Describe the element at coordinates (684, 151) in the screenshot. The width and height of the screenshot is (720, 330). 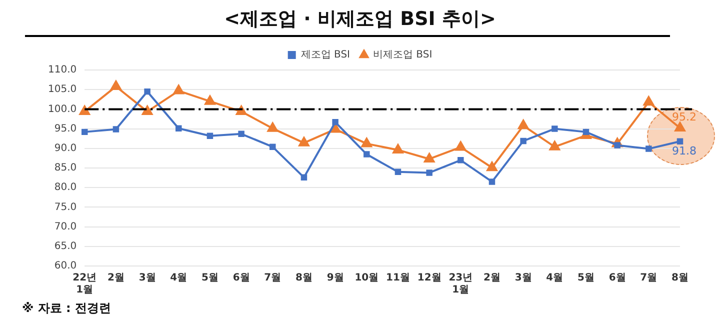
I see `data-label: 91.8` at that location.